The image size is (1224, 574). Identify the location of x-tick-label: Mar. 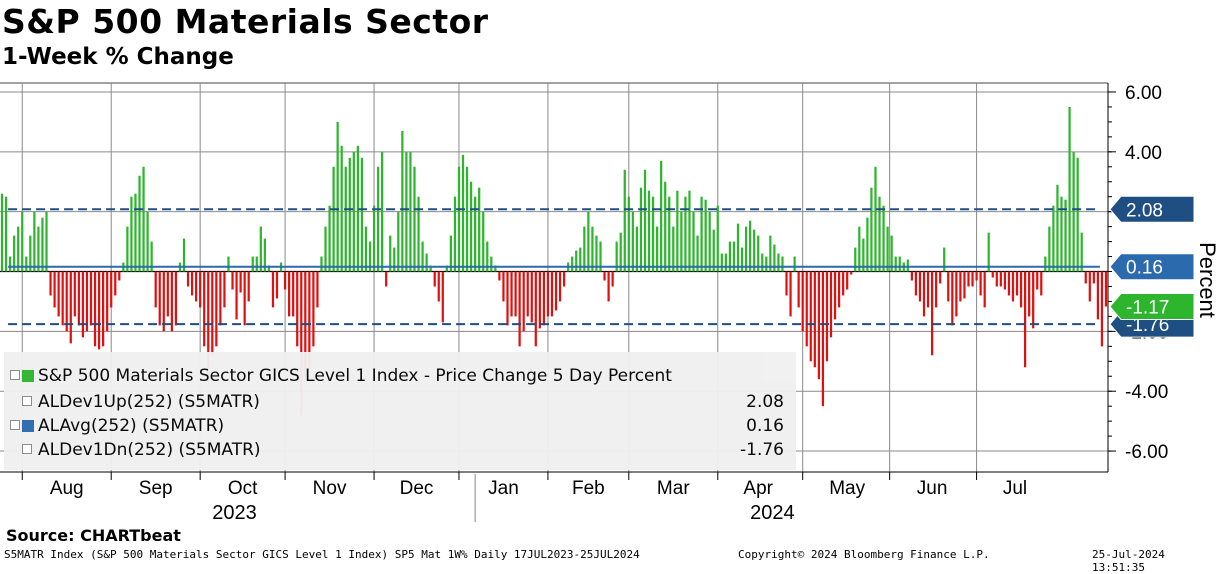
(673, 488).